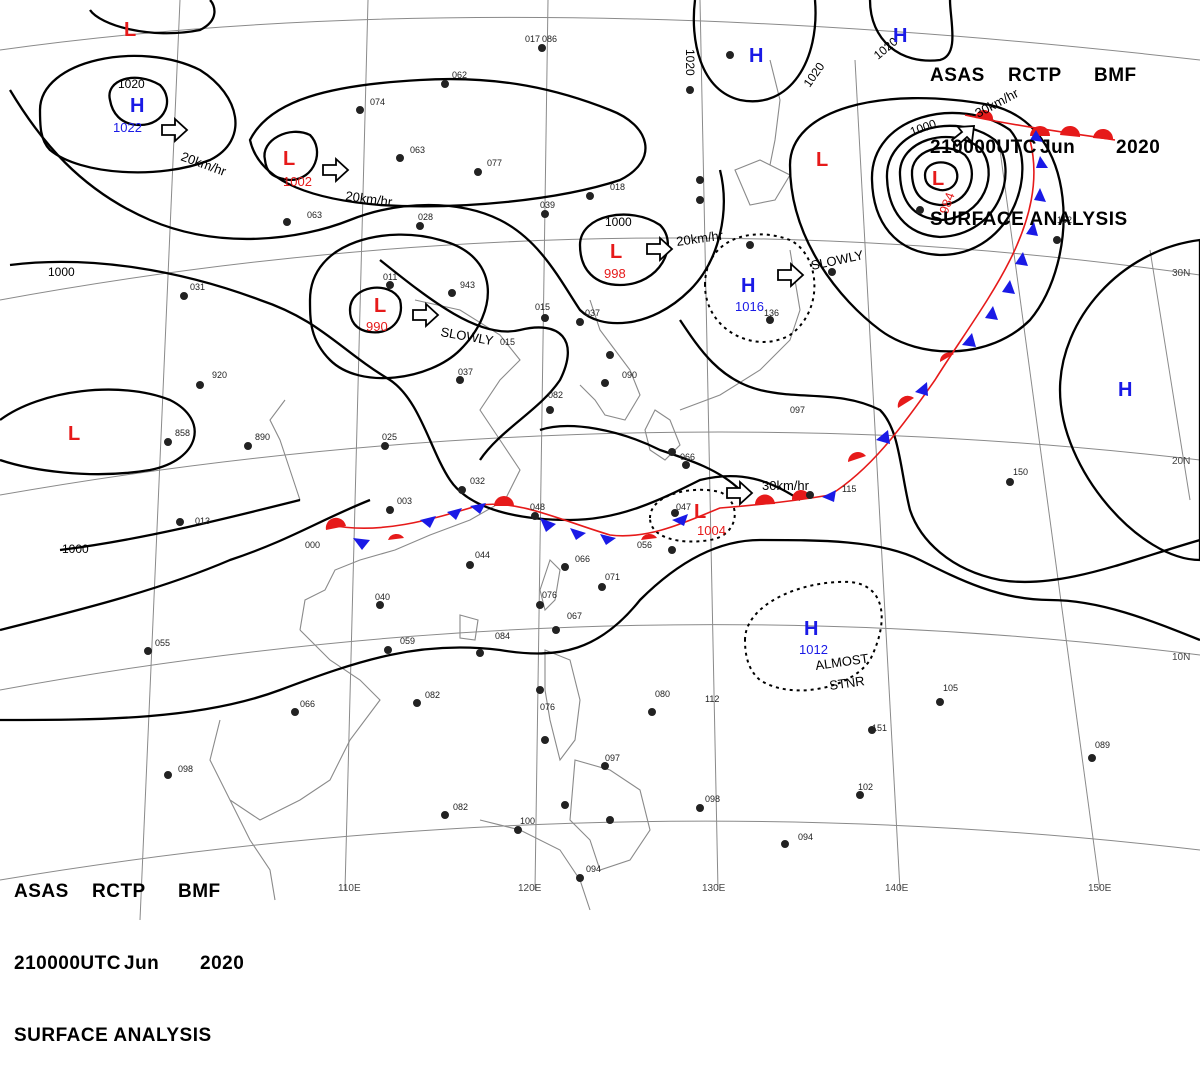 This screenshot has height=1072, width=1200. I want to click on station-label: 028, so click(425, 217).